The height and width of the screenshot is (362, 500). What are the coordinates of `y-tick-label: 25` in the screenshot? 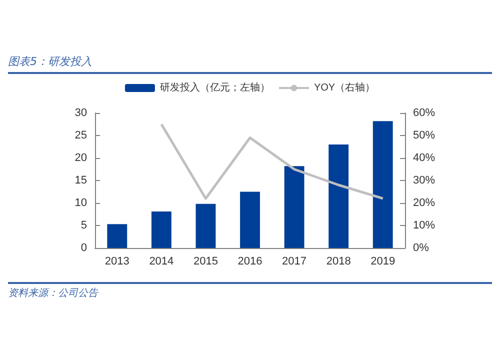 It's located at (80, 136).